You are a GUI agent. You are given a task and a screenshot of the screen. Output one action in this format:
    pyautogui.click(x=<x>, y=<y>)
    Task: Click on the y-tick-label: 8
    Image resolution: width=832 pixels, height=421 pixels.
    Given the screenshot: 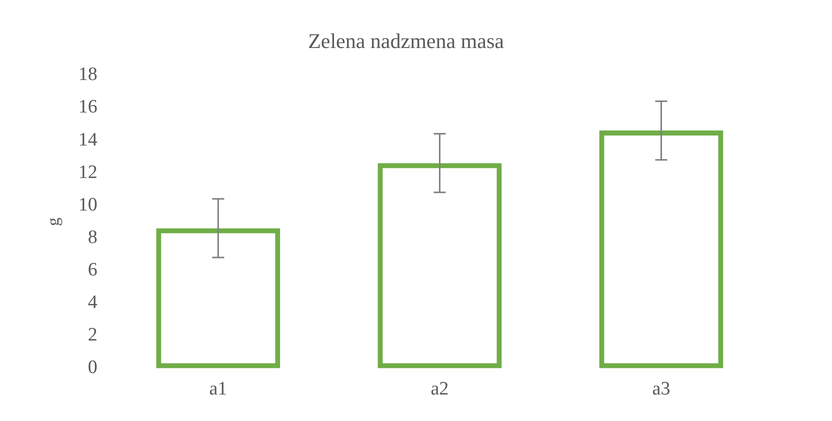 What is the action you would take?
    pyautogui.click(x=93, y=237)
    